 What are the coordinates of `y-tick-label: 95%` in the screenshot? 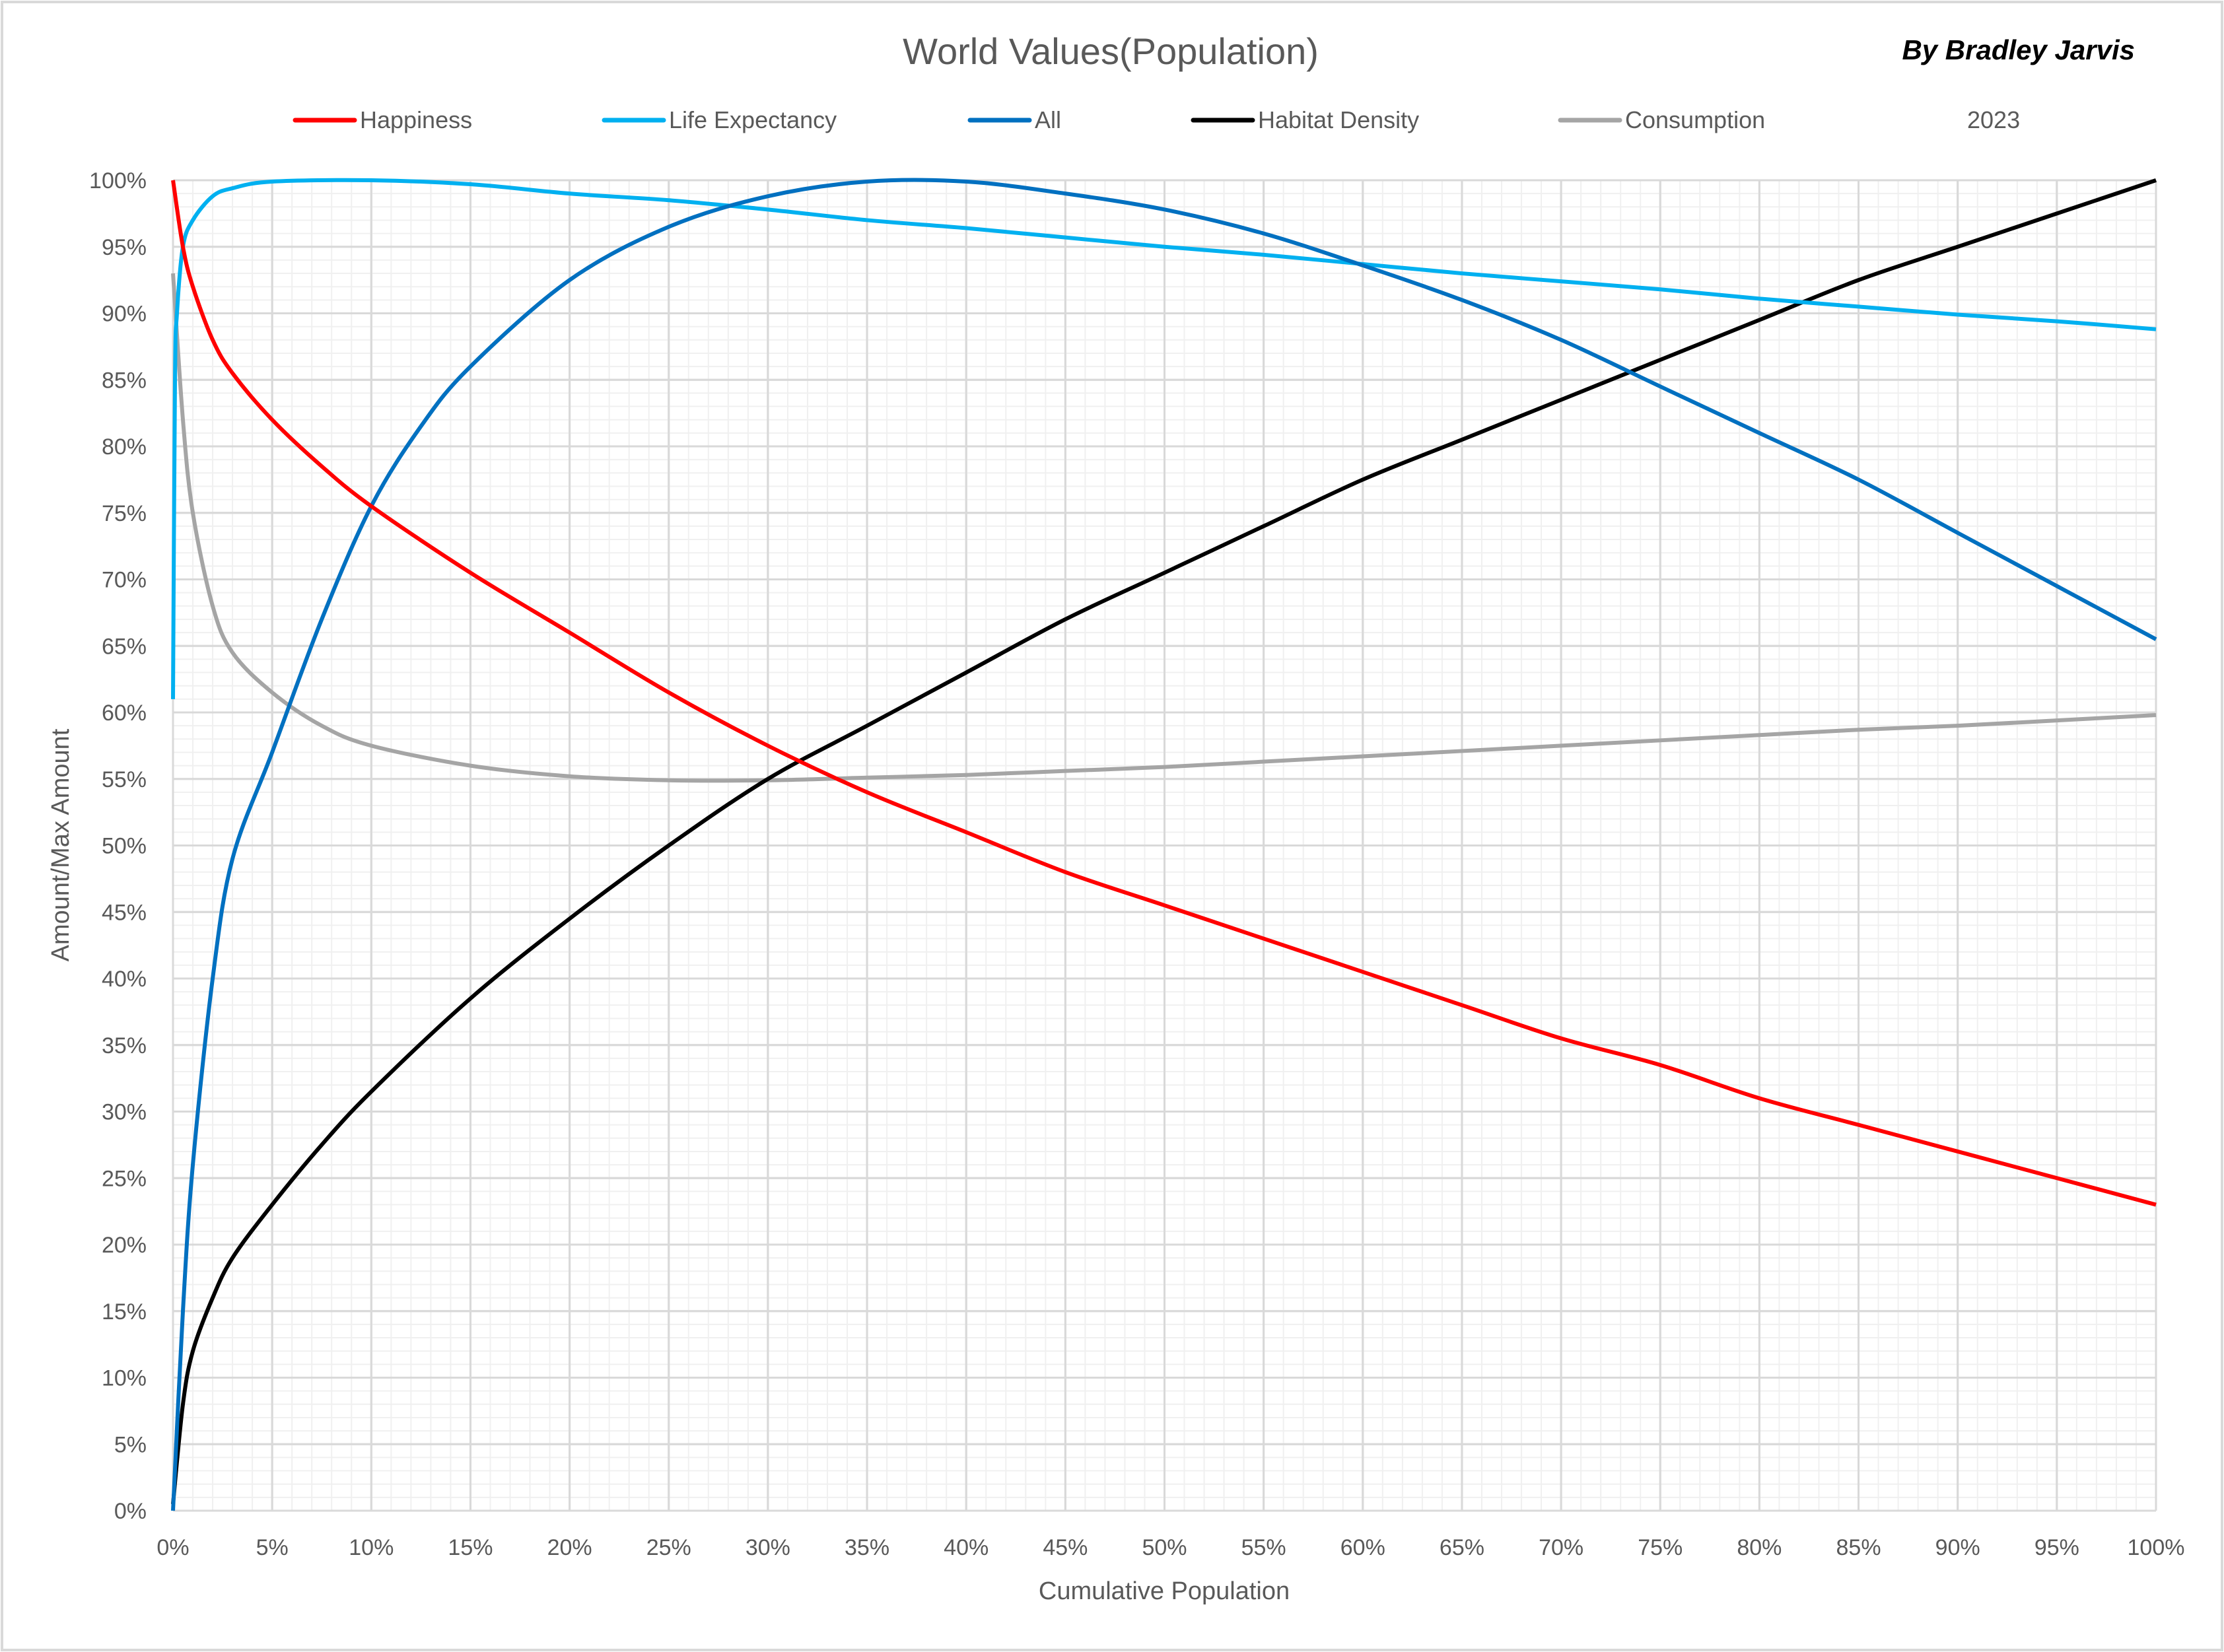 It's located at (124, 247).